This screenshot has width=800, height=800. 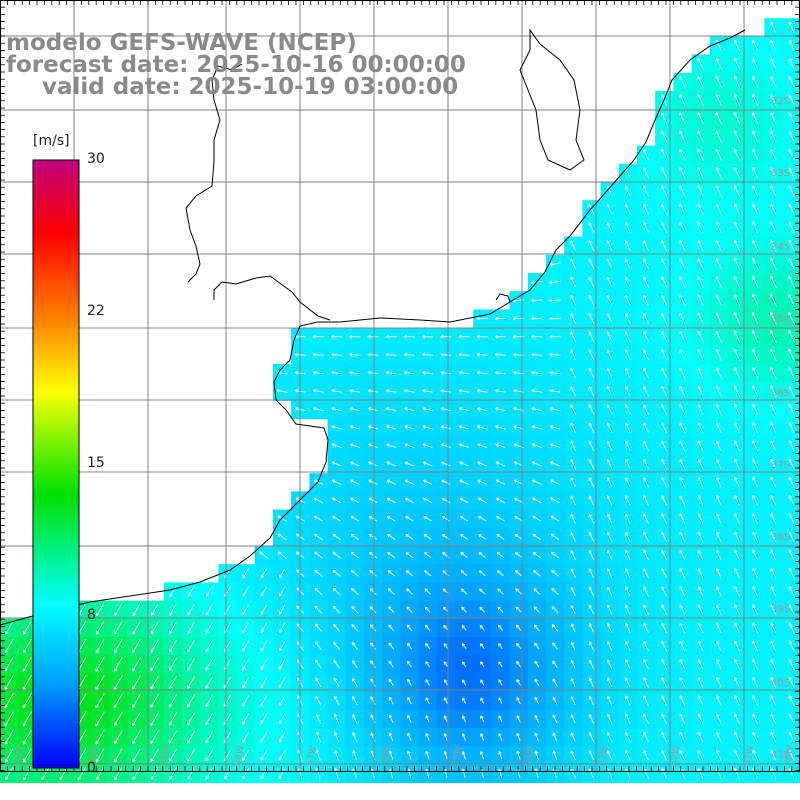 I want to click on lat-label: 37S, so click(x=780, y=465).